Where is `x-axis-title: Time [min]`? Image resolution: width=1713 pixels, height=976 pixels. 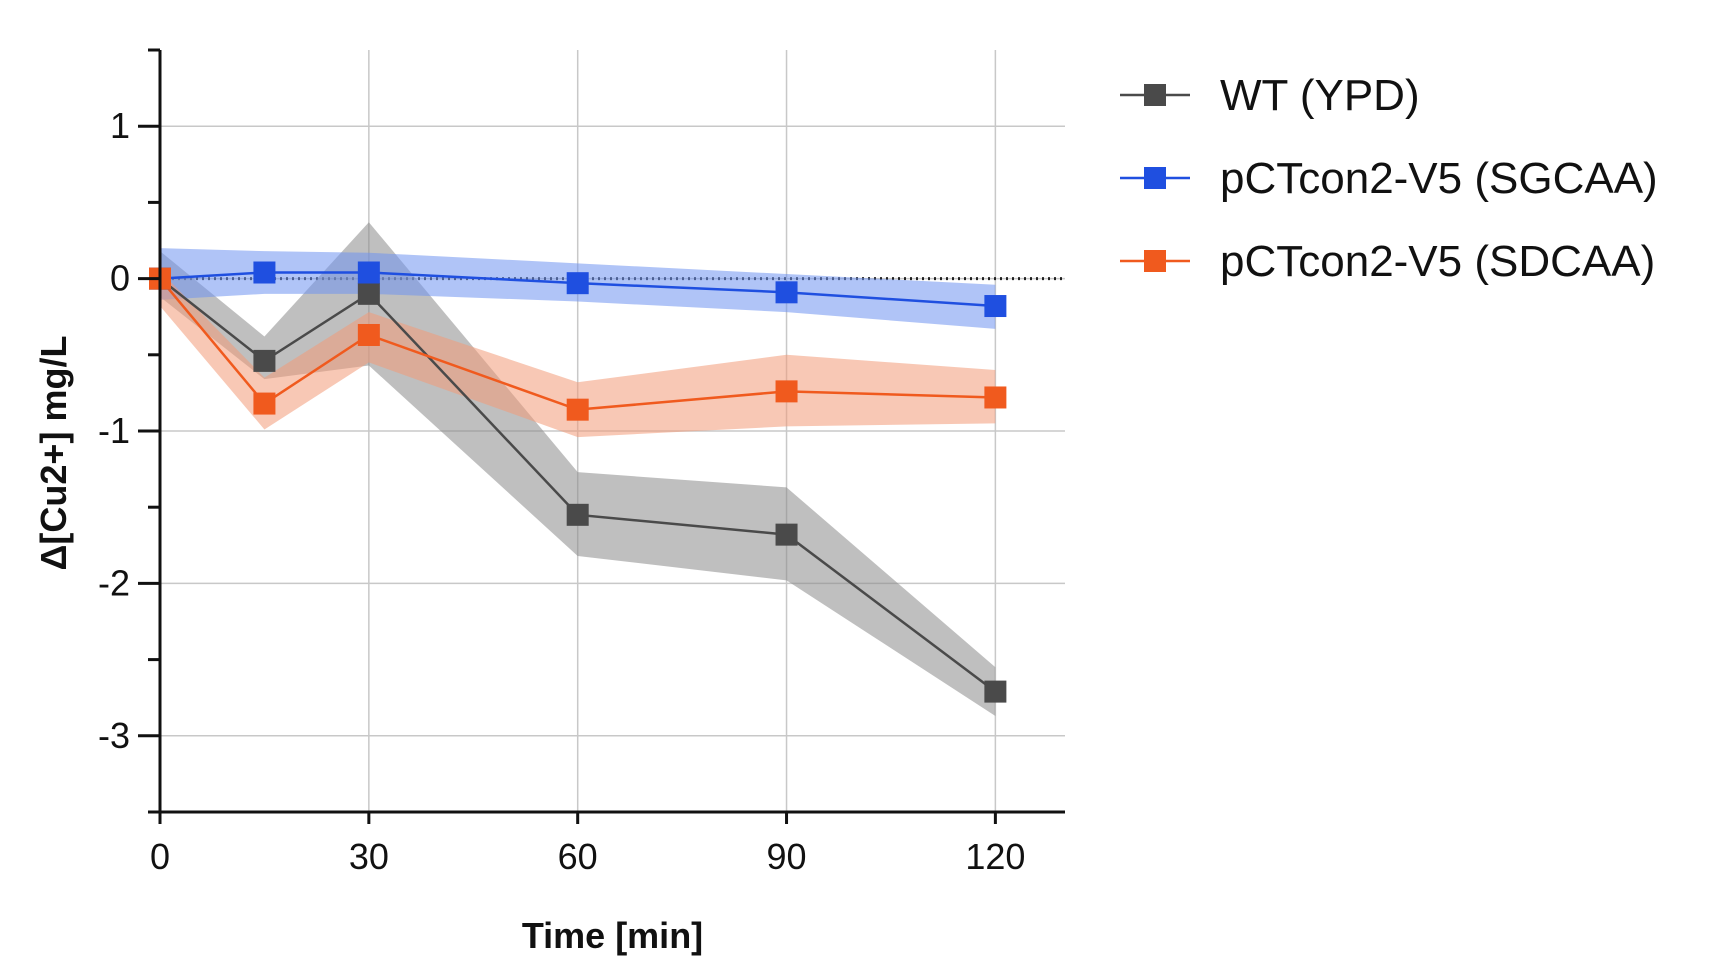 x-axis-title: Time [min] is located at coordinates (612, 935).